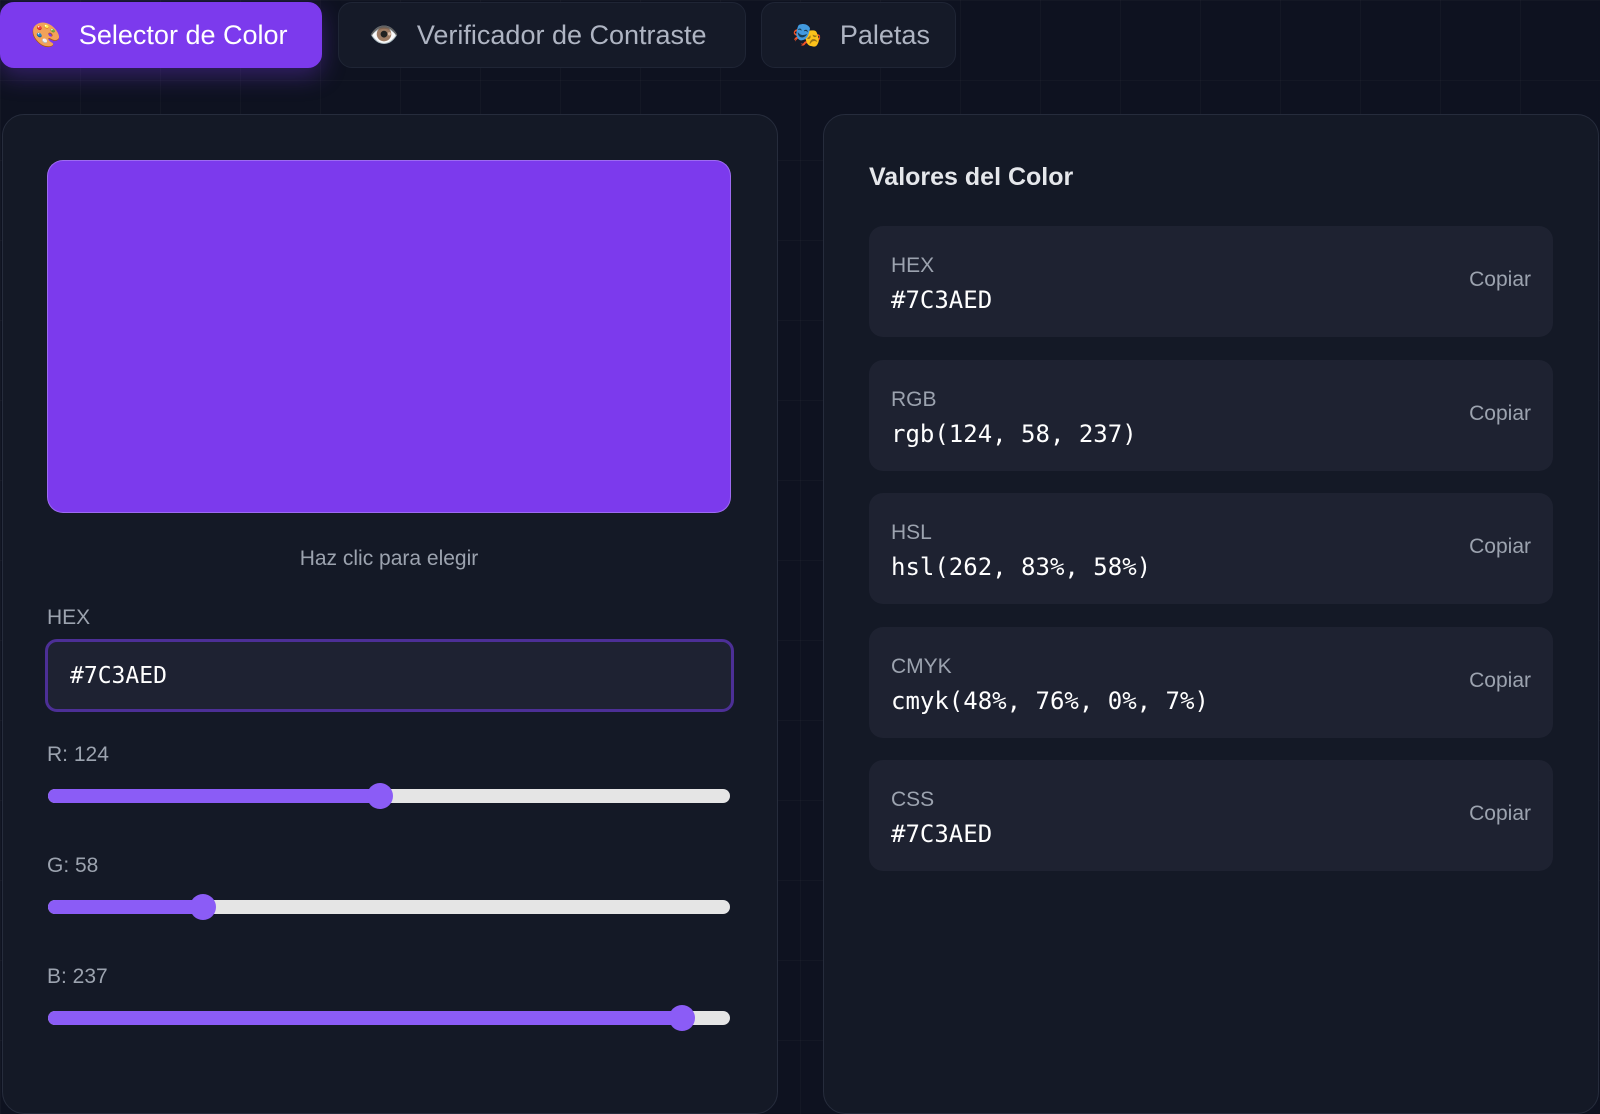 The width and height of the screenshot is (1600, 1114). Describe the element at coordinates (561, 34) in the screenshot. I see `tab-label: Verificador de Contraste` at that location.